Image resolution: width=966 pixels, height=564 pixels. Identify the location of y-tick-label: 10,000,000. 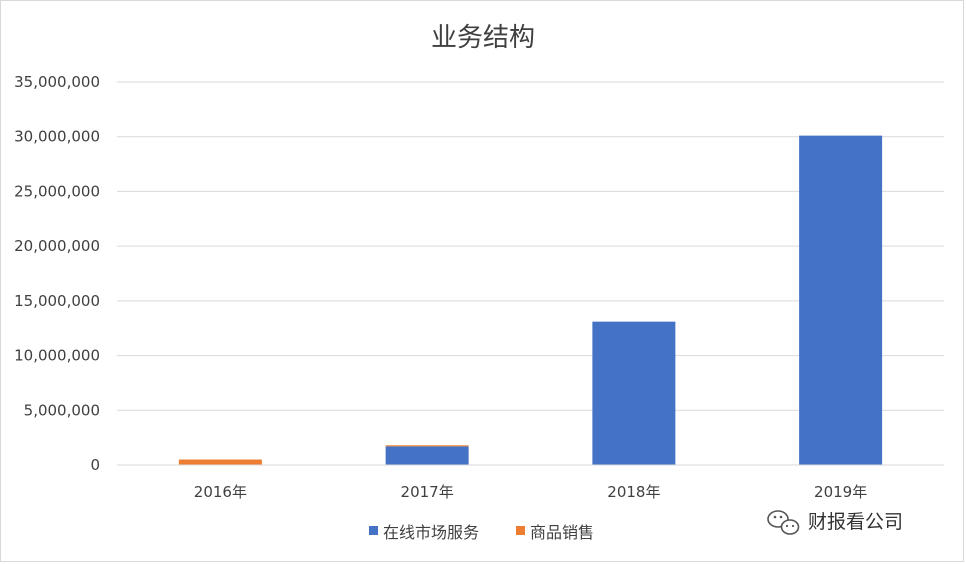
(57, 356).